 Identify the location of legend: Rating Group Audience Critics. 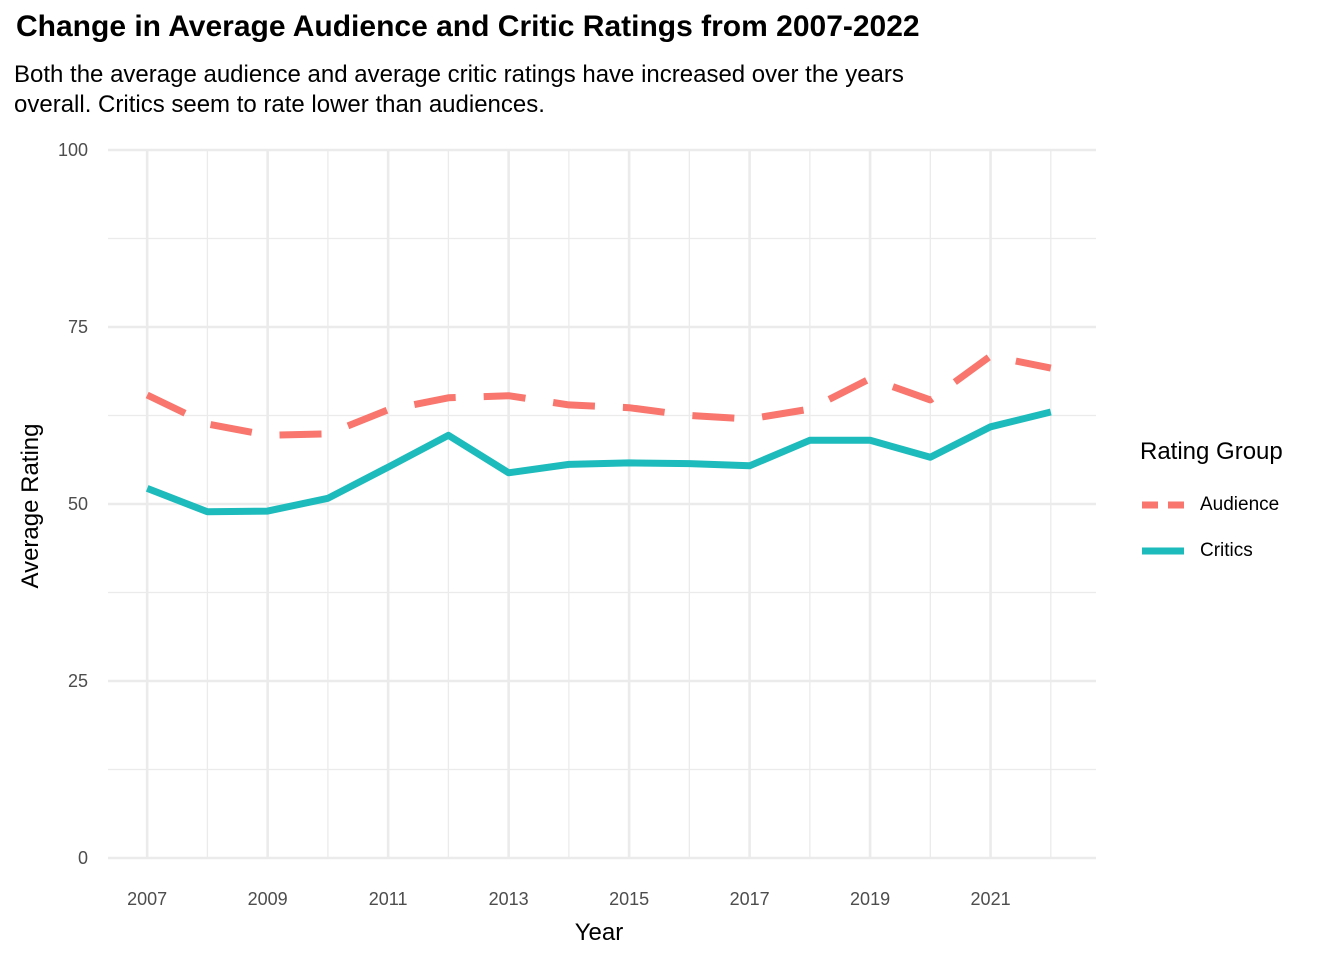
(1211, 506).